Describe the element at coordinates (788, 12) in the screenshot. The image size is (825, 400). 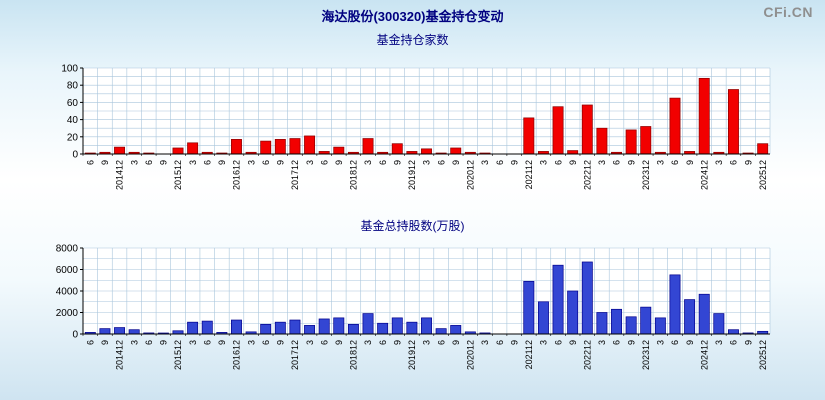
I see `cfi-logo: CFi.CN` at that location.